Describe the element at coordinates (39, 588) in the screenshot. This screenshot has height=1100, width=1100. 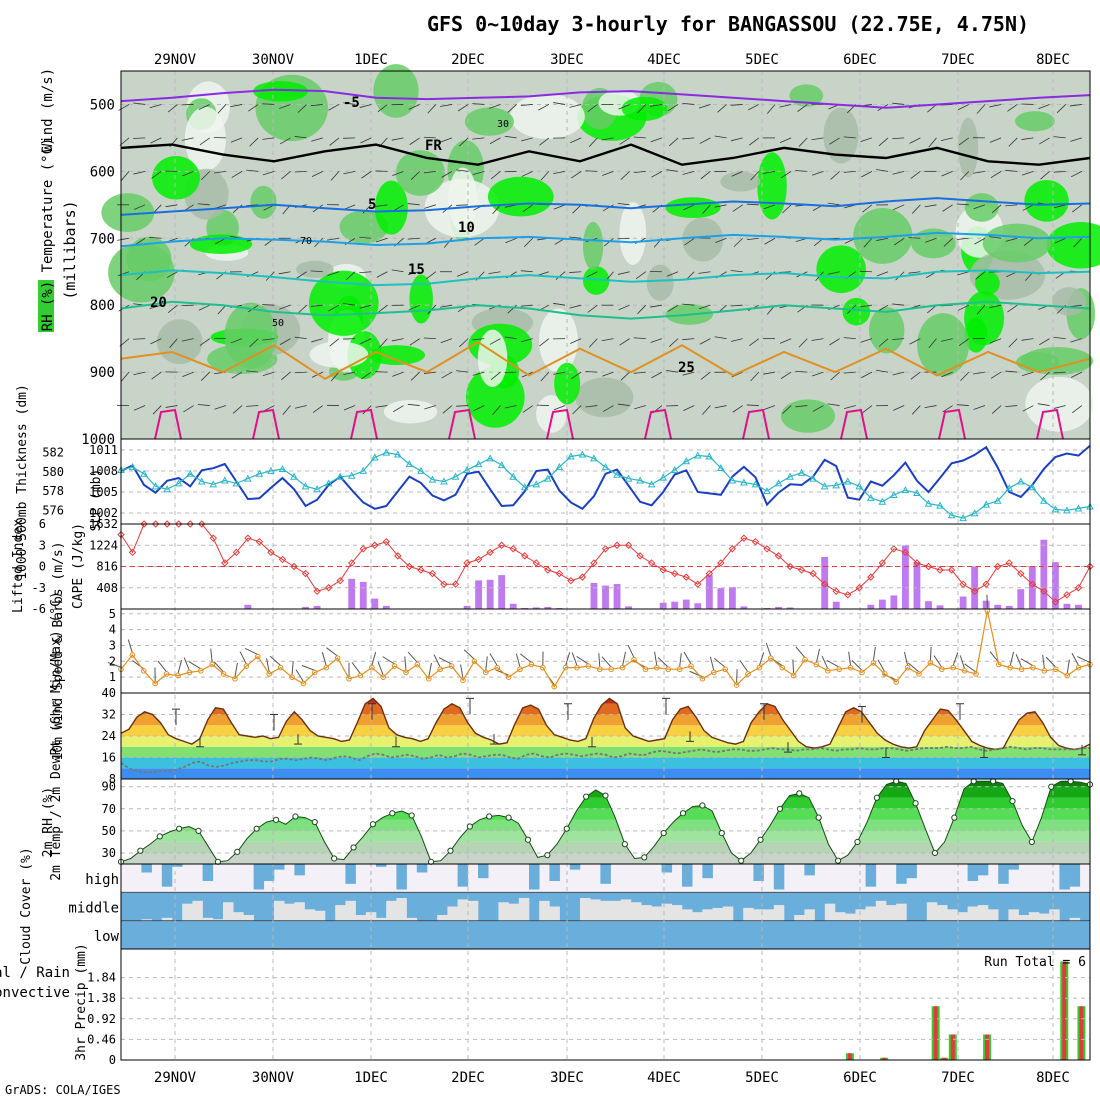
I see `li-tick: -3` at that location.